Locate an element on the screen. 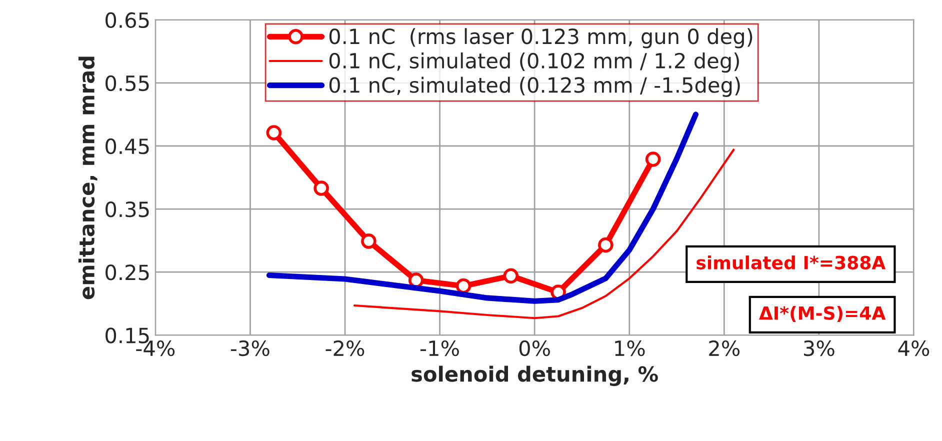  x-axis-title: solenoid detuning, % is located at coordinates (535, 376).